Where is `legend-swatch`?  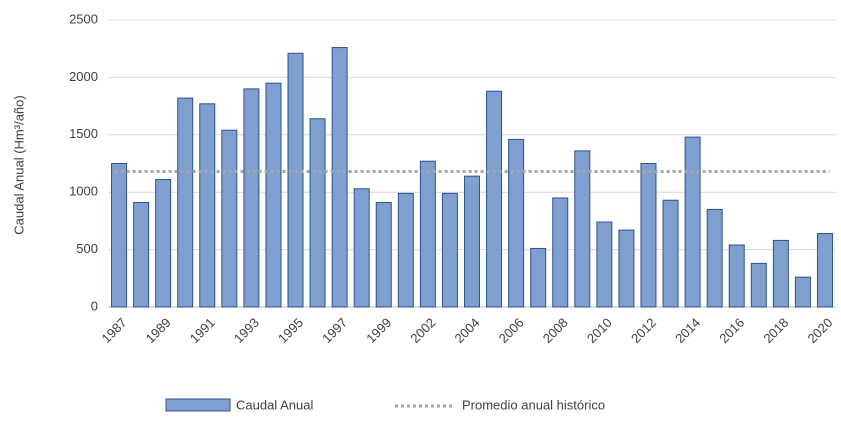
legend-swatch is located at coordinates (198, 405).